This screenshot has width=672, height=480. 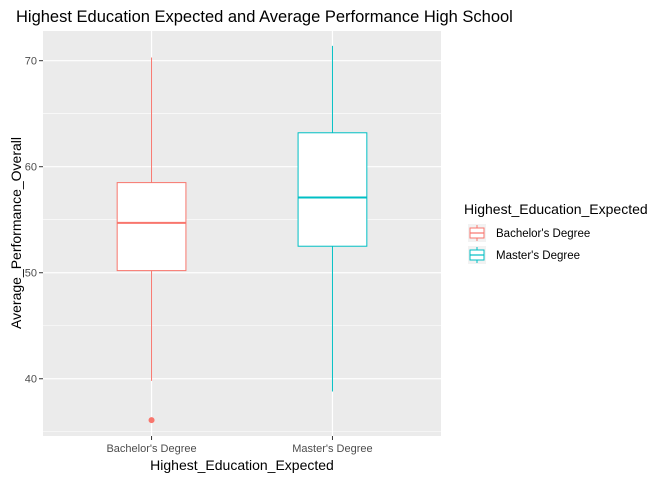 What do you see at coordinates (543, 234) in the screenshot?
I see `legend-label: Bachelor's Degree` at bounding box center [543, 234].